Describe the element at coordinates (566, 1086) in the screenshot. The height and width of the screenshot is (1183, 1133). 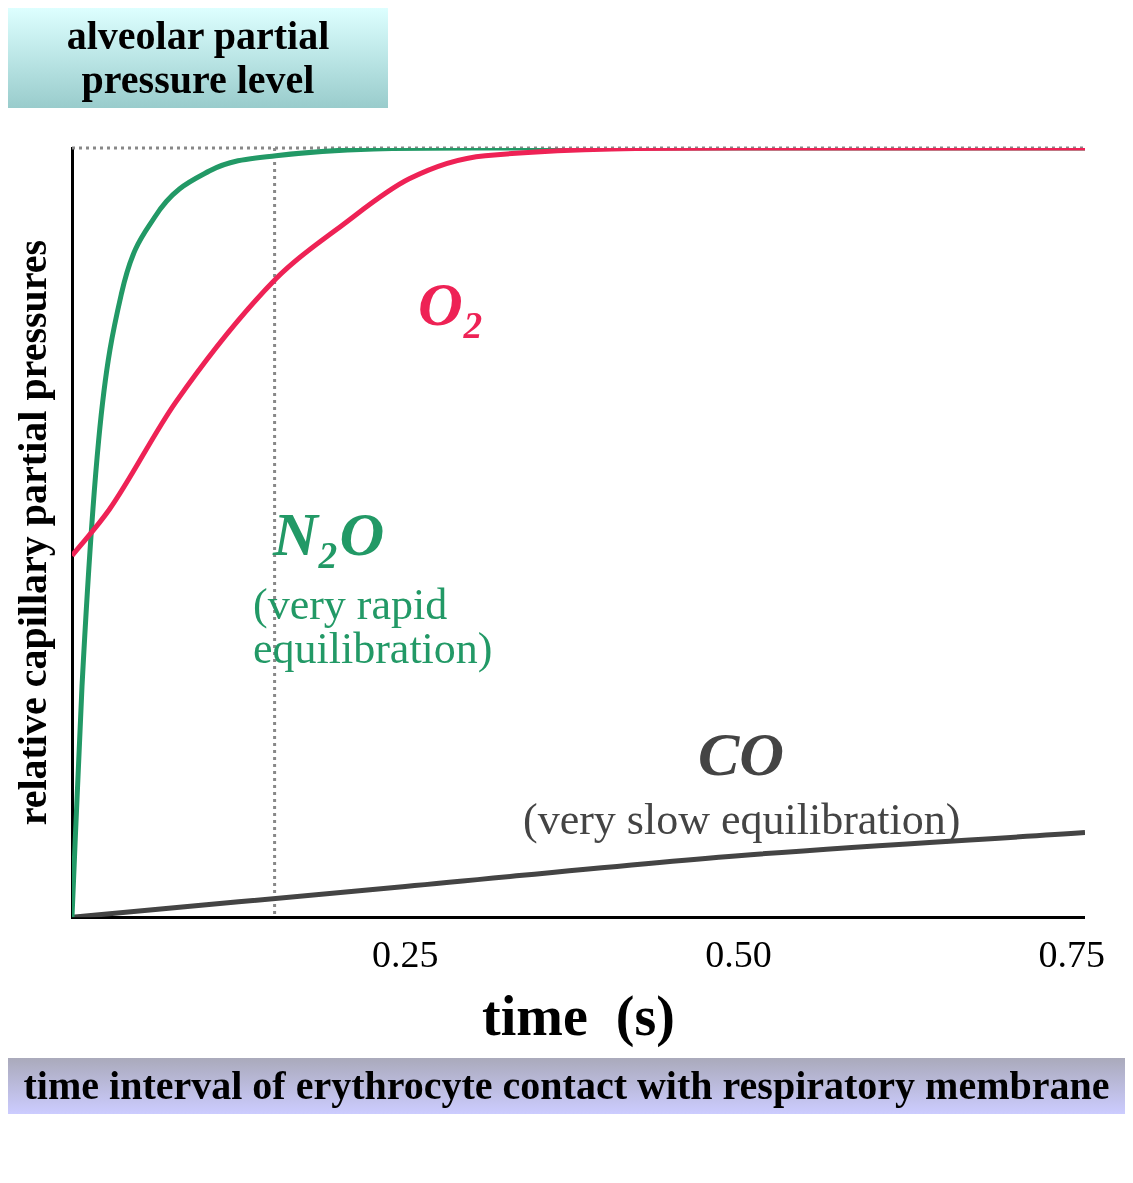
I see `text: time interval of erythrocyte contact with respiratory membrane` at that location.